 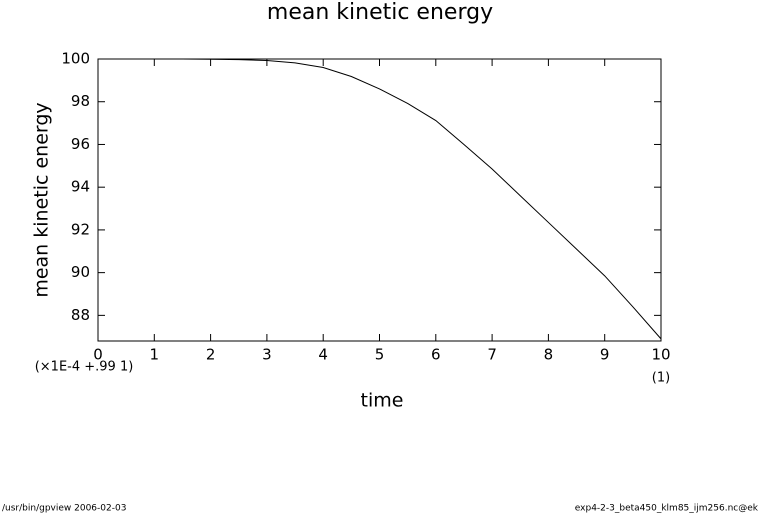 I want to click on y-tick-label: 98, so click(x=80, y=101).